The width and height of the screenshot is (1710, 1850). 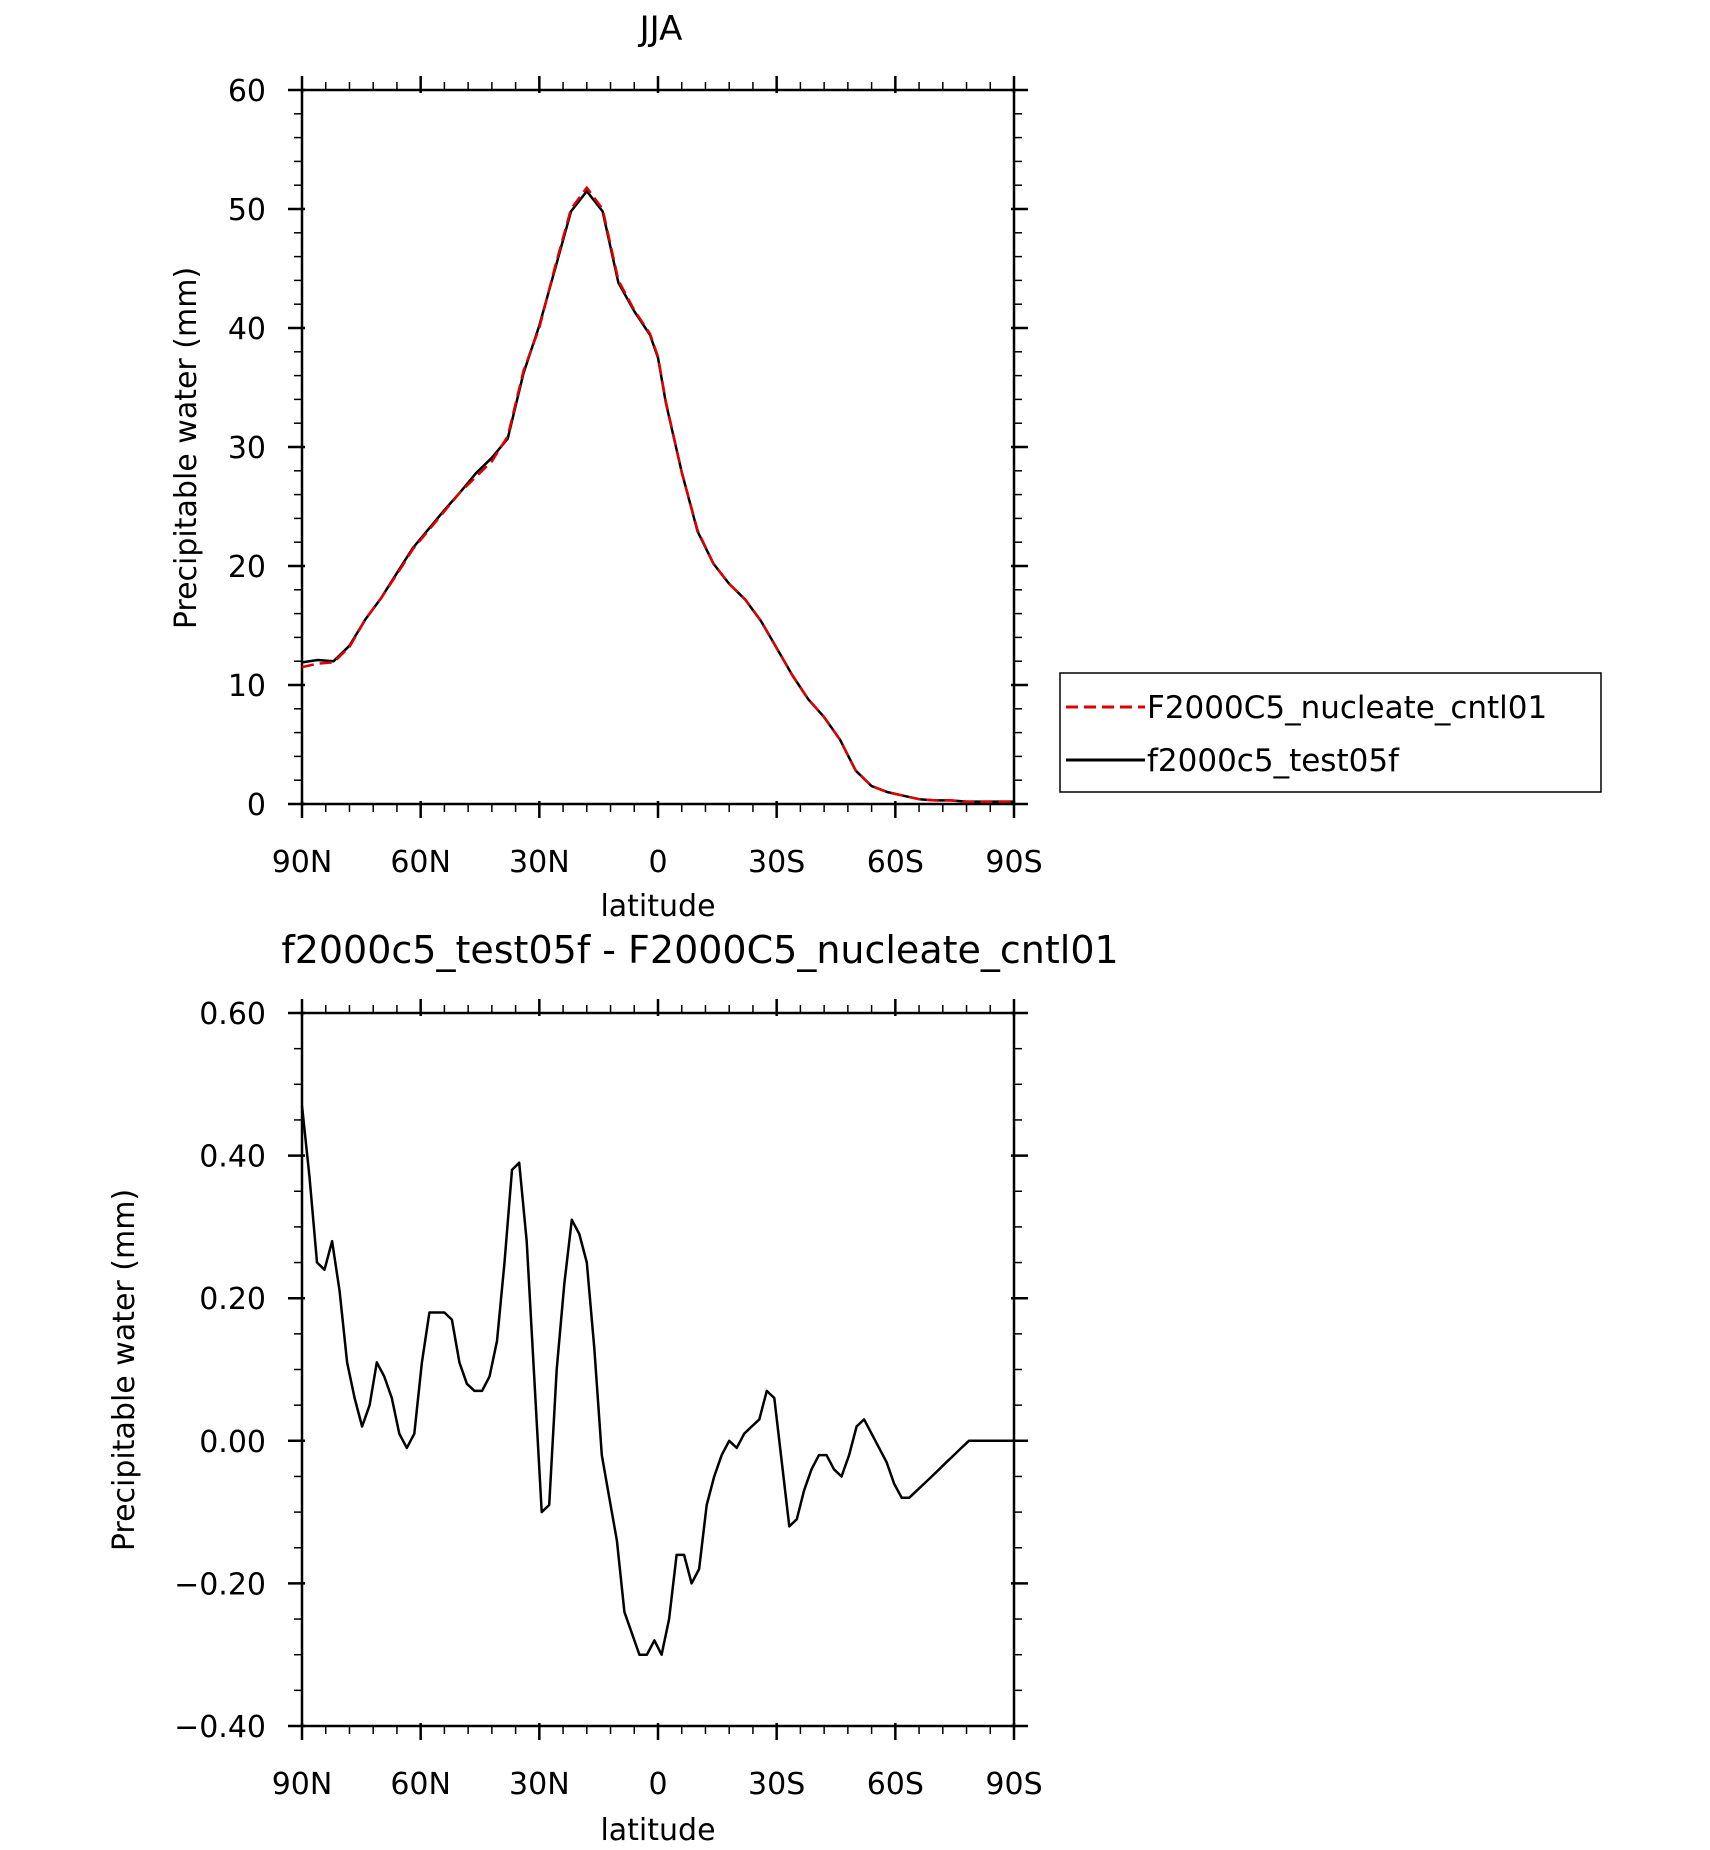 What do you see at coordinates (232, 1442) in the screenshot?
I see `y-tick-label: 0.00` at bounding box center [232, 1442].